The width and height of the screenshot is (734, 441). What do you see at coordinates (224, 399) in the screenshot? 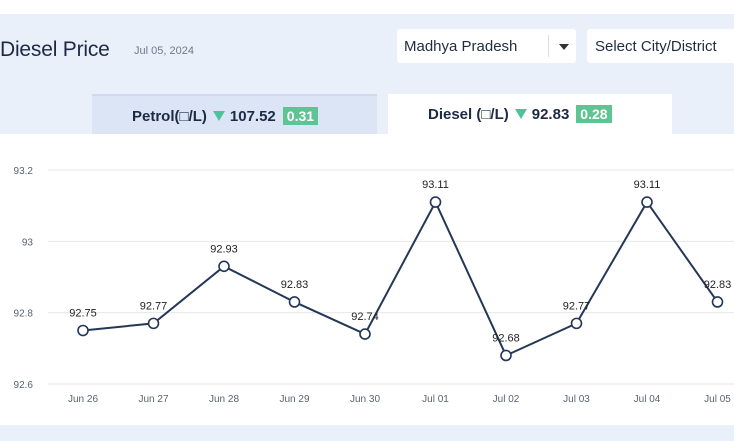
I see `x-tick-label: Jun 28` at bounding box center [224, 399].